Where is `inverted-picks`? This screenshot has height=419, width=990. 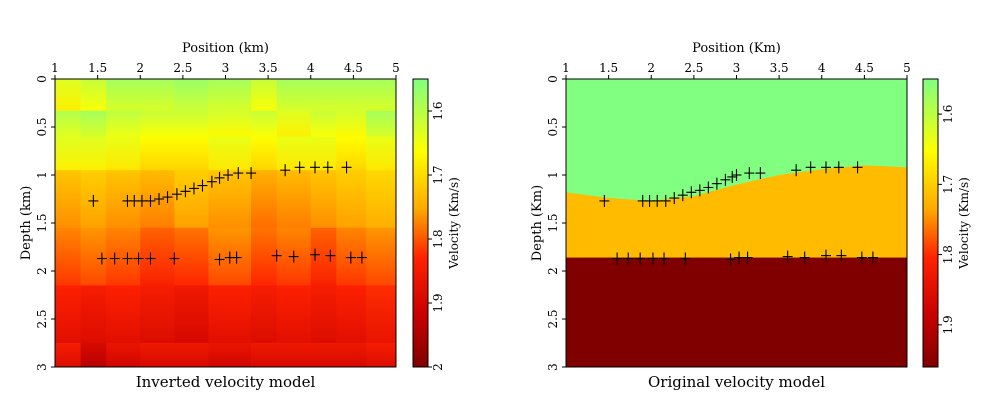 inverted-picks is located at coordinates (227, 213).